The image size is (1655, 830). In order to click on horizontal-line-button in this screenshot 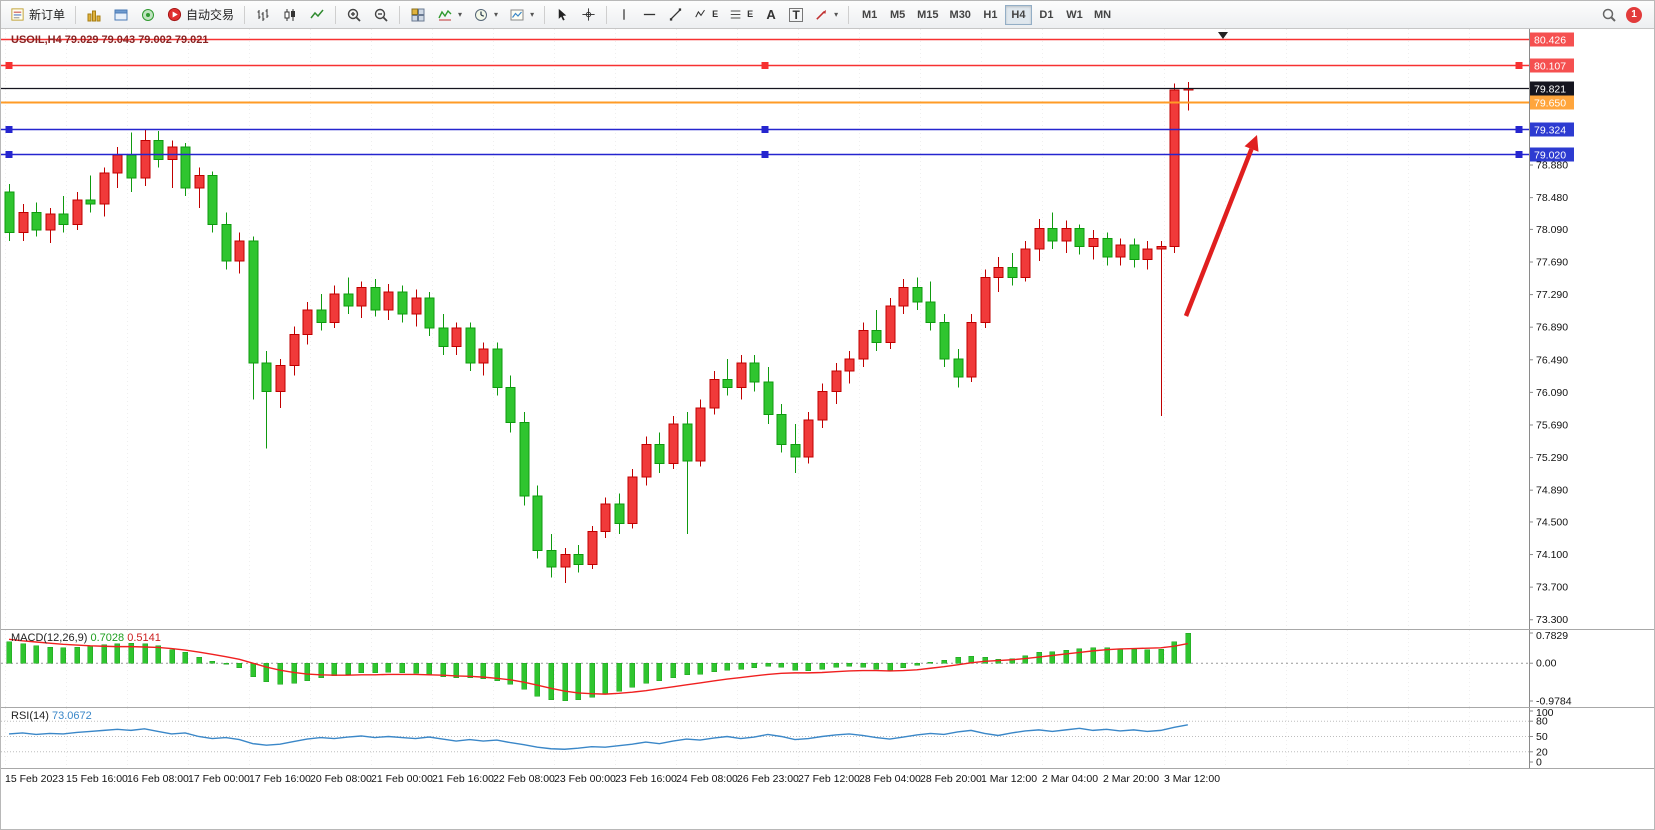, I will do `click(649, 15)`.